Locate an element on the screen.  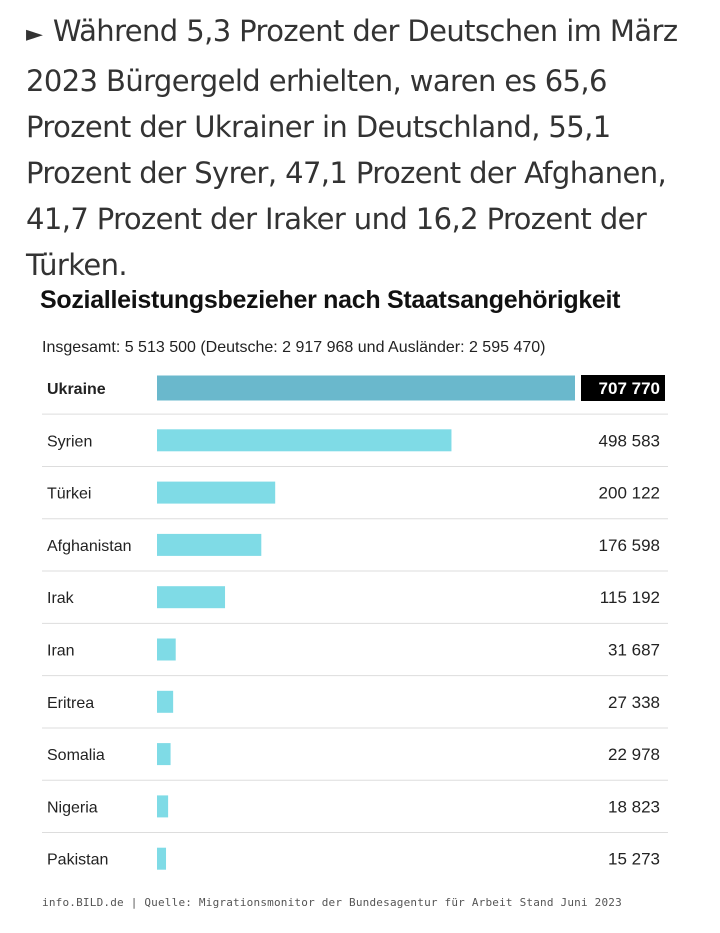
value-label-3: 176 598 is located at coordinates (629, 545).